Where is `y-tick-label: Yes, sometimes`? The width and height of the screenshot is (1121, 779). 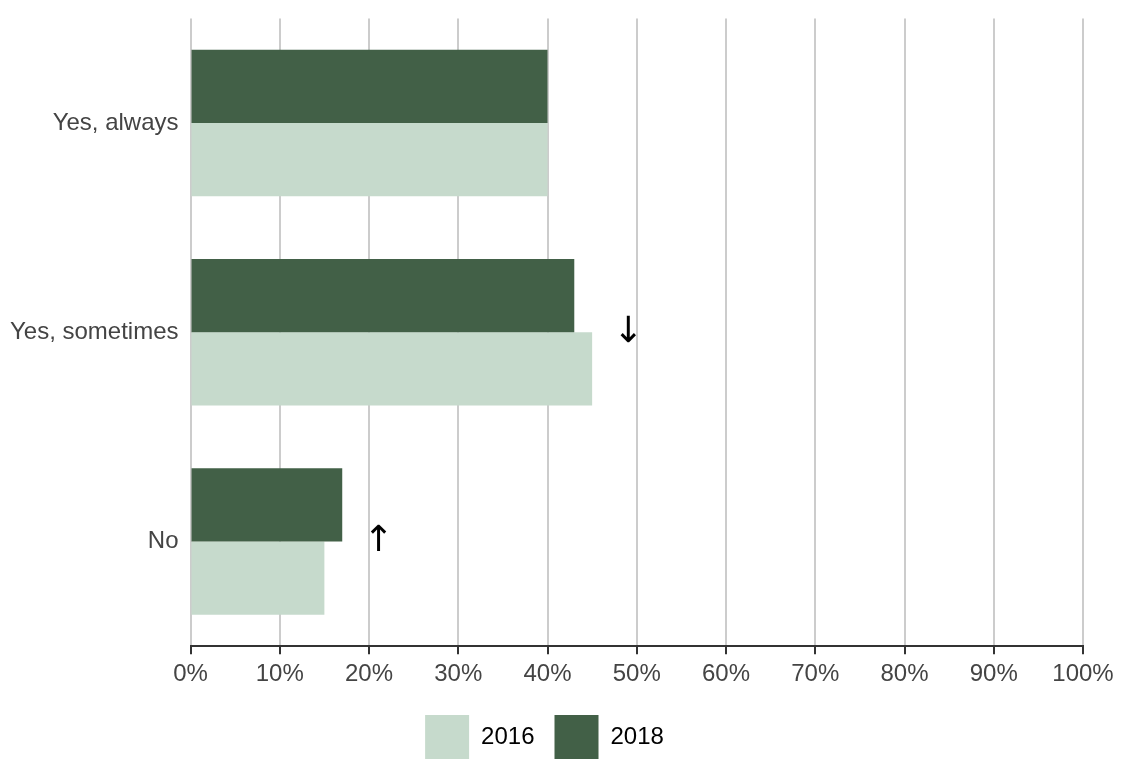
y-tick-label: Yes, sometimes is located at coordinates (94, 330).